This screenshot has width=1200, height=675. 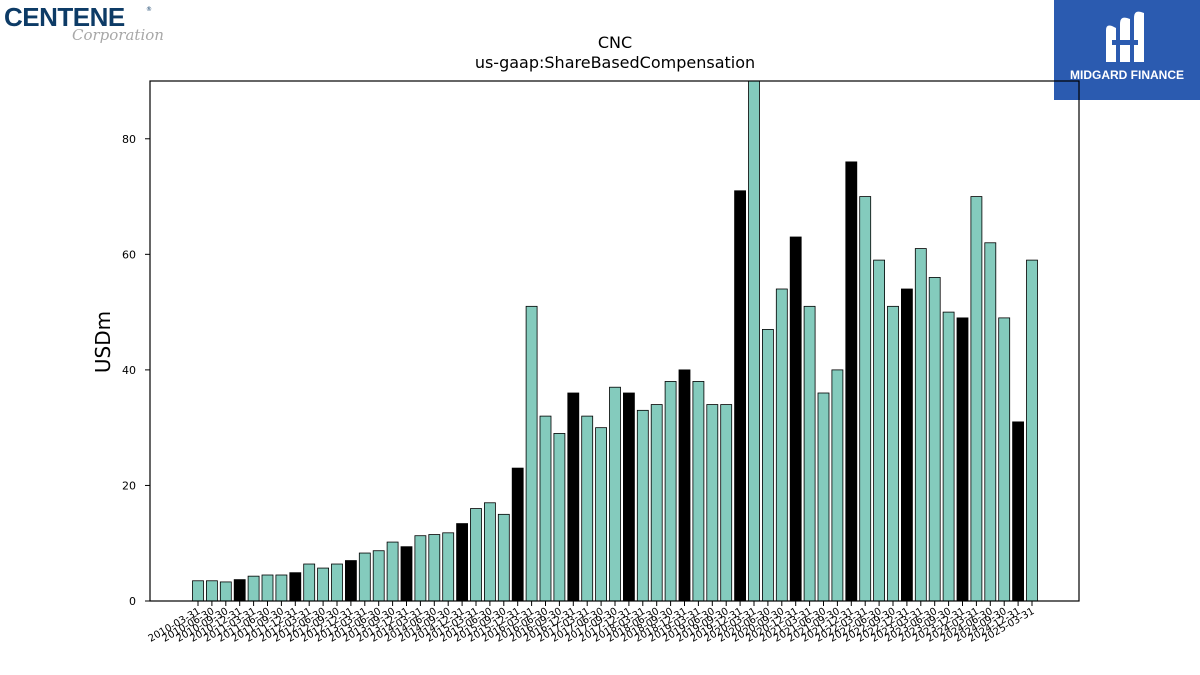 I want to click on midgard-monogram-icon, so click(x=1125, y=37).